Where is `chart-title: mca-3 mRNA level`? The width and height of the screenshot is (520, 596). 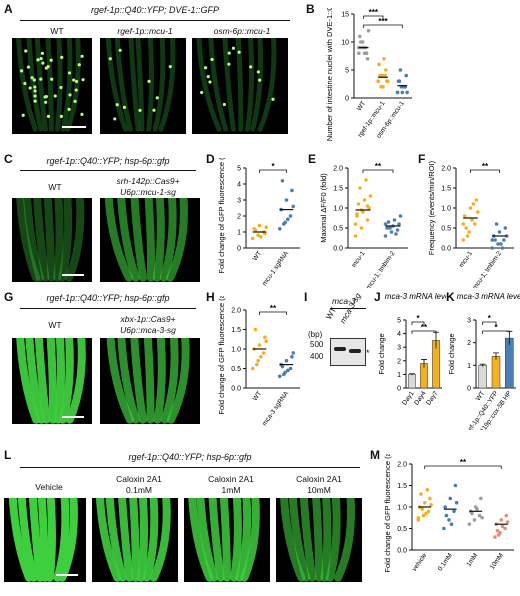 chart-title: mca-3 mRNA level is located at coordinates (488, 296).